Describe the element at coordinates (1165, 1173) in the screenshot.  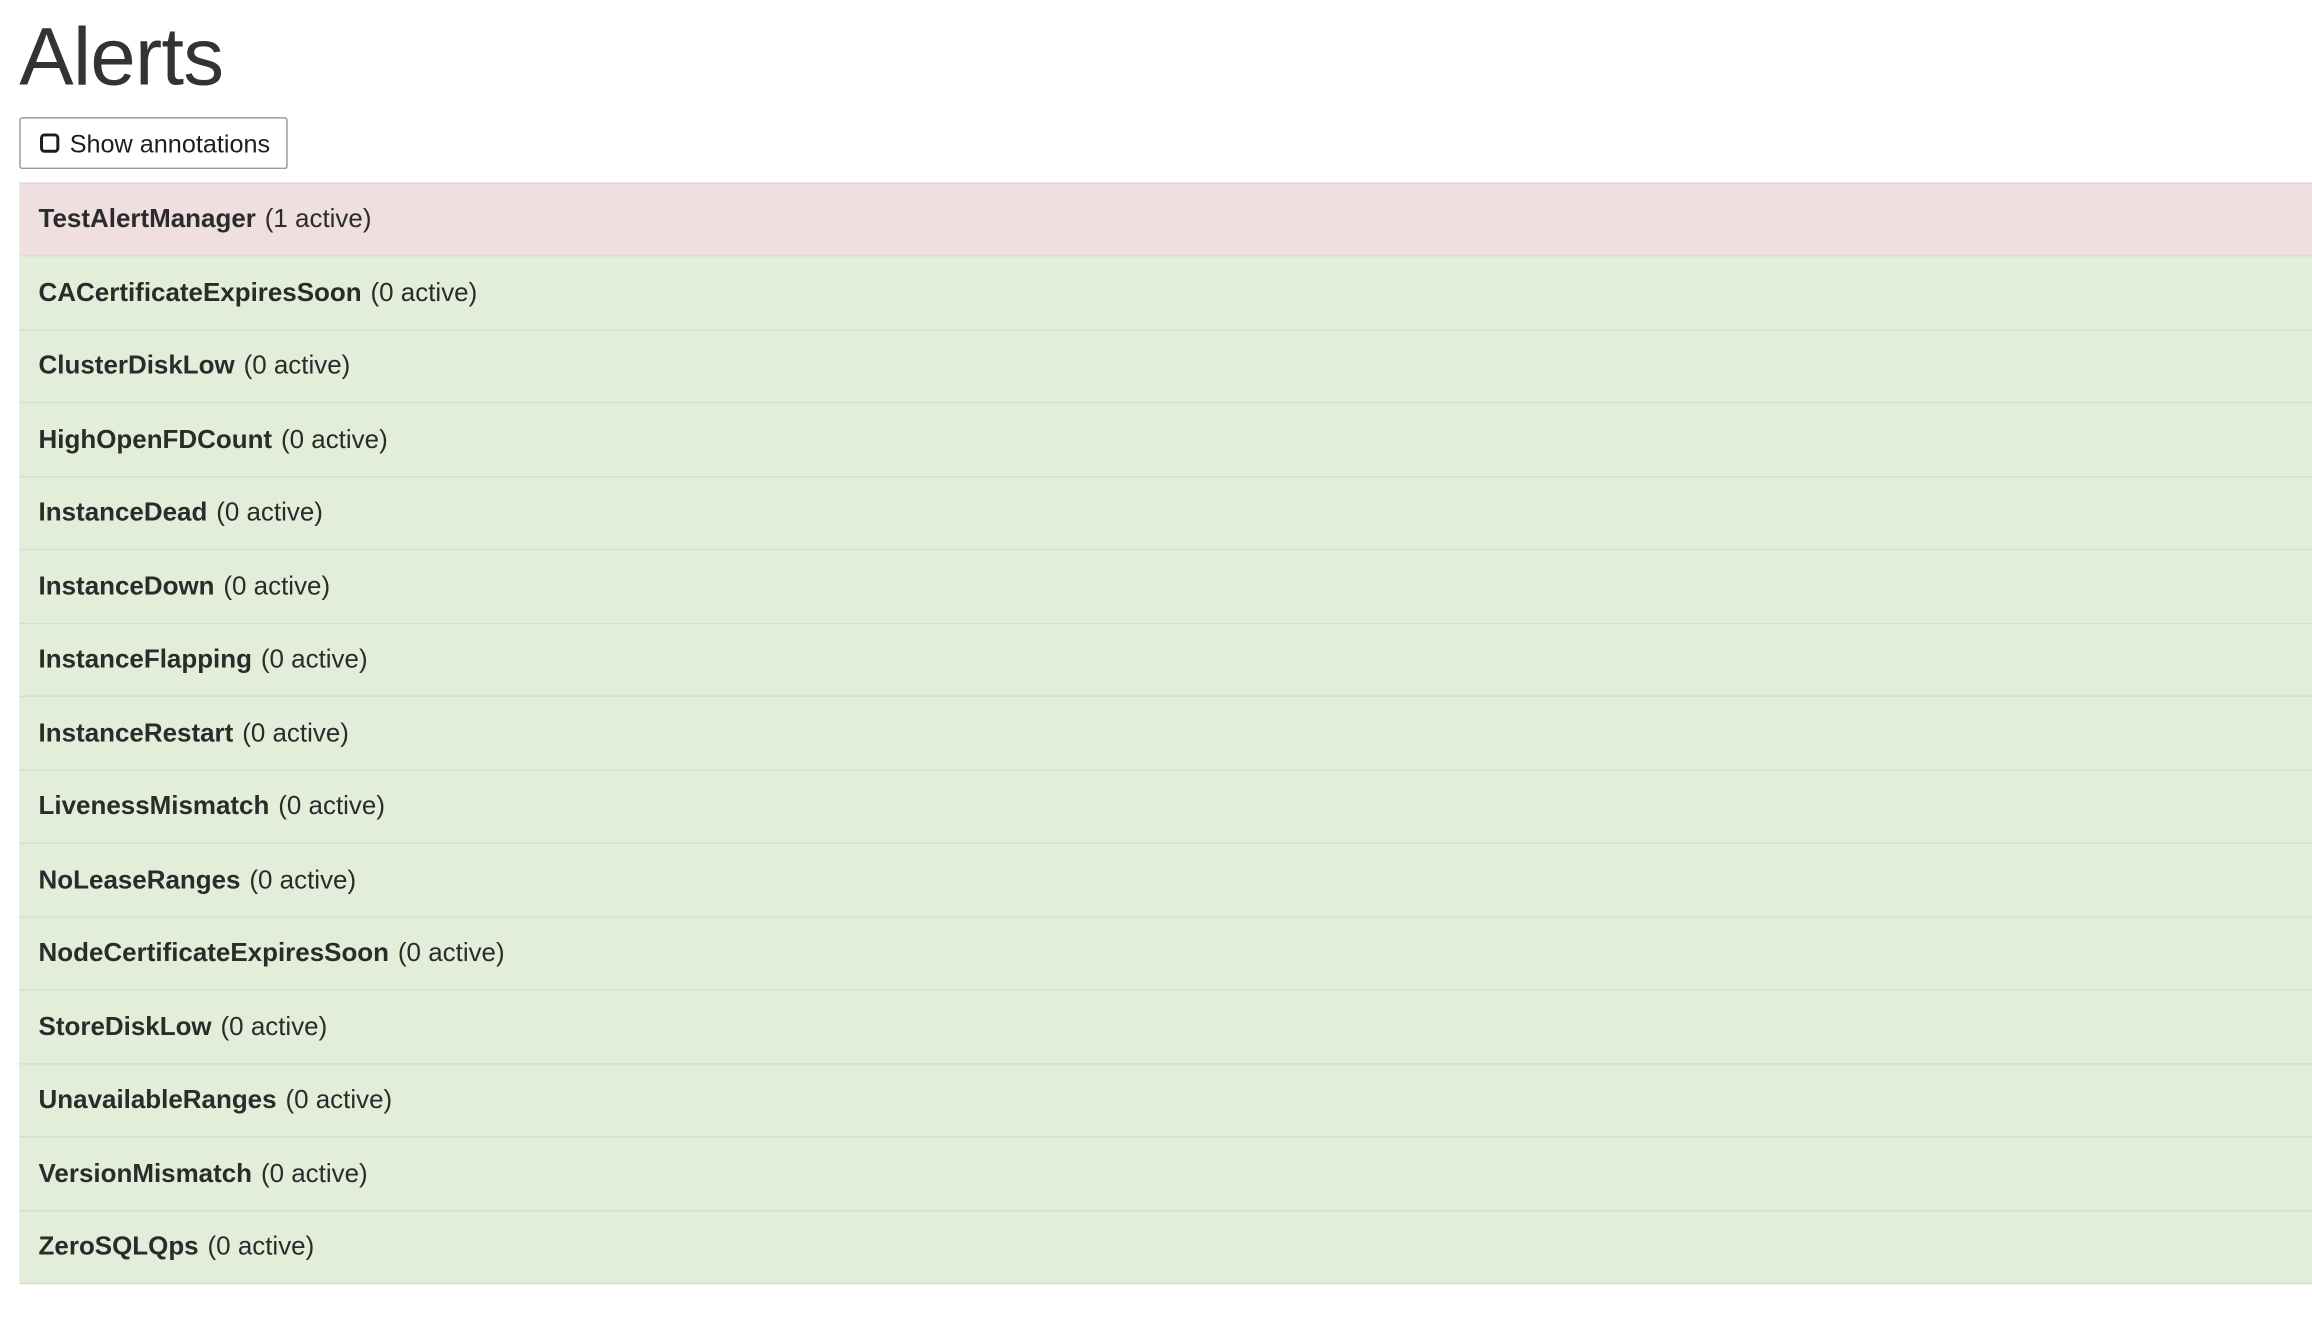
I see `alert-row: VersionMismatch (0 active)` at that location.